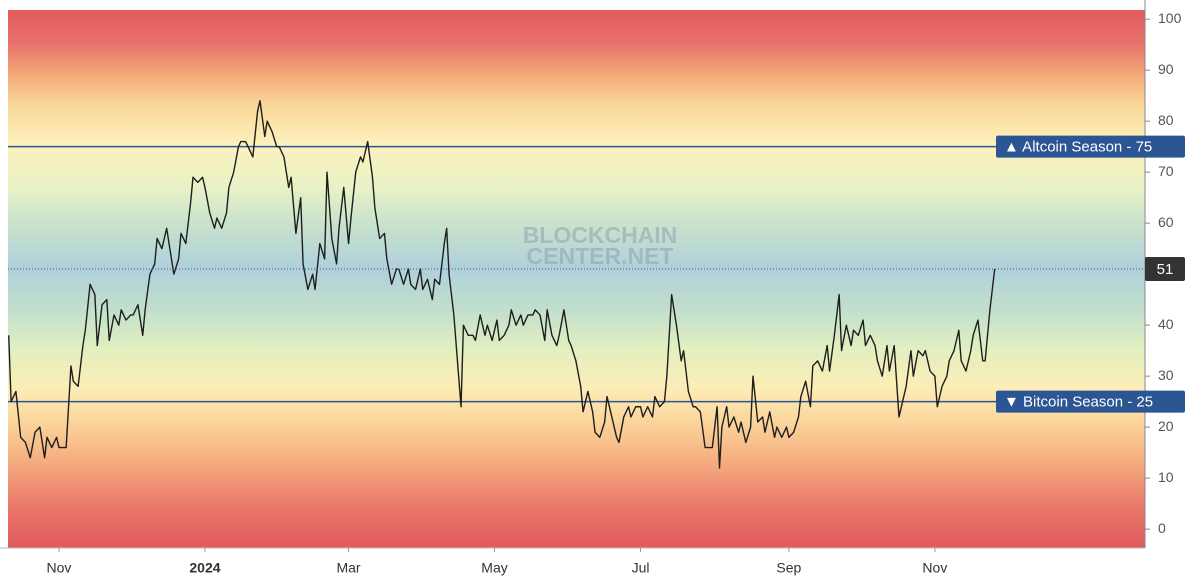 This screenshot has height=586, width=1200. Describe the element at coordinates (1166, 477) in the screenshot. I see `y-tick-label: 10` at that location.